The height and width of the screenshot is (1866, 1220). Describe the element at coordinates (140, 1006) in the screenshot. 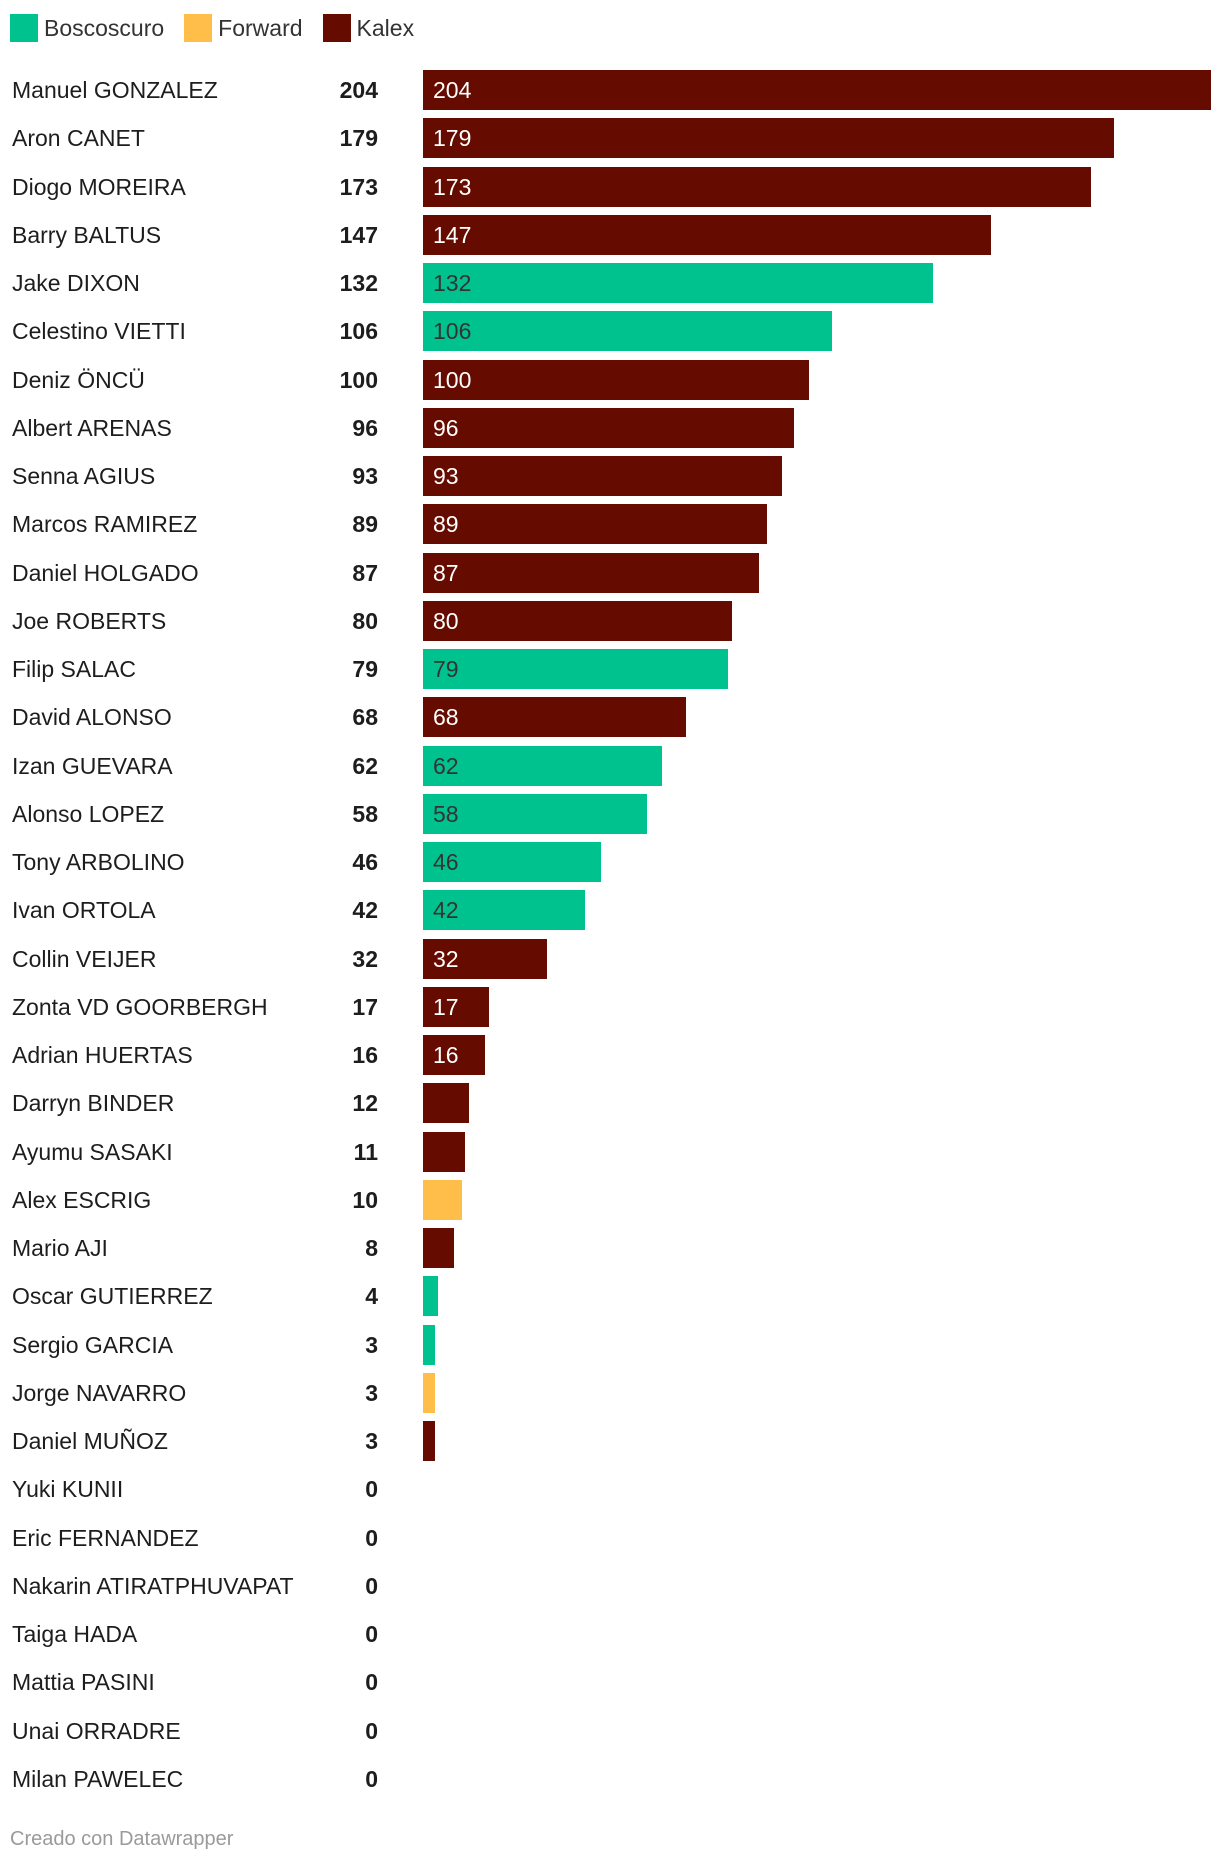

I see `category-label: Zonta VD GOORBERGH` at that location.